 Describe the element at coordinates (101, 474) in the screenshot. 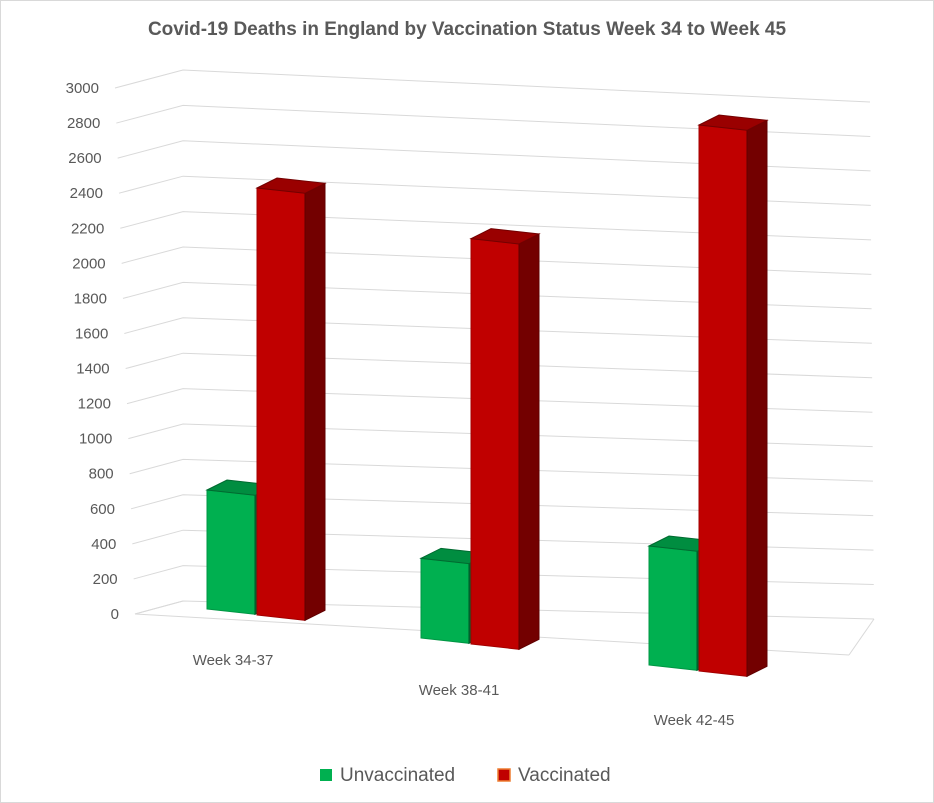

I see `y-tick-label: 800` at that location.